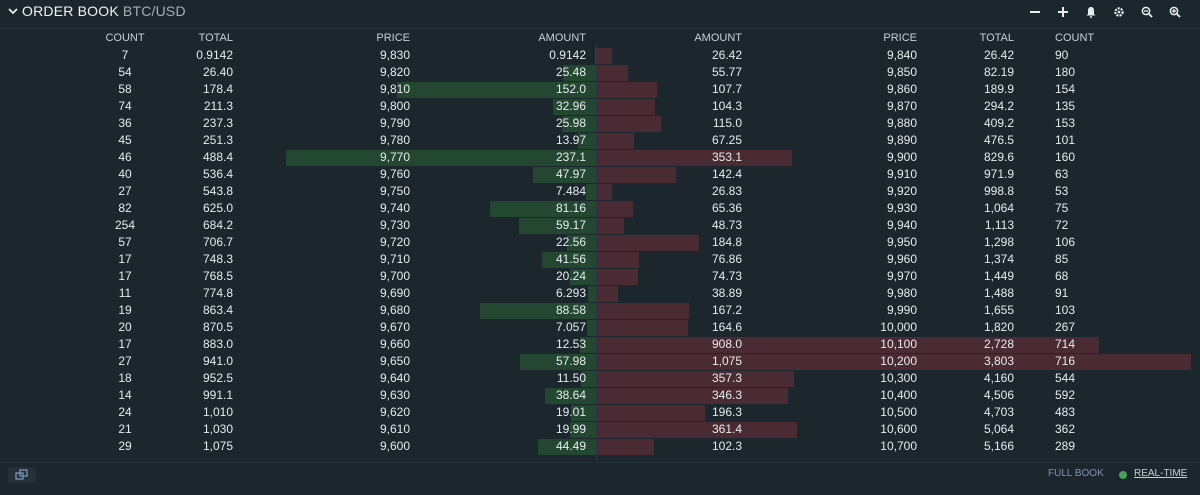  I want to click on table-row: 11 774.8 9,690 6.293 38.89 9,980 1,488 91, so click(600, 293).